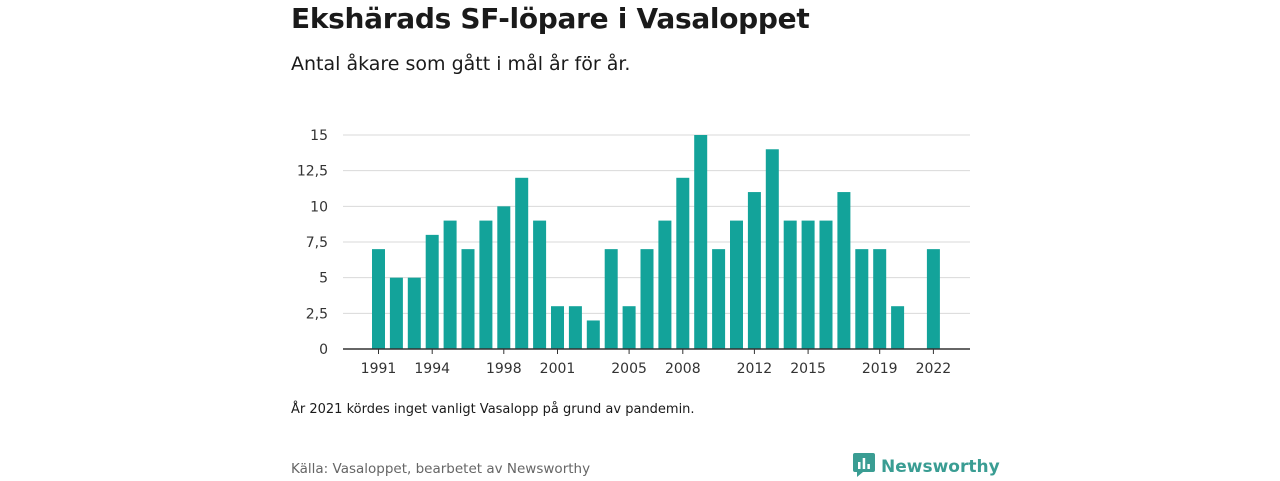 The image size is (1280, 481). I want to click on y-tick-label: 7,5, so click(317, 243).